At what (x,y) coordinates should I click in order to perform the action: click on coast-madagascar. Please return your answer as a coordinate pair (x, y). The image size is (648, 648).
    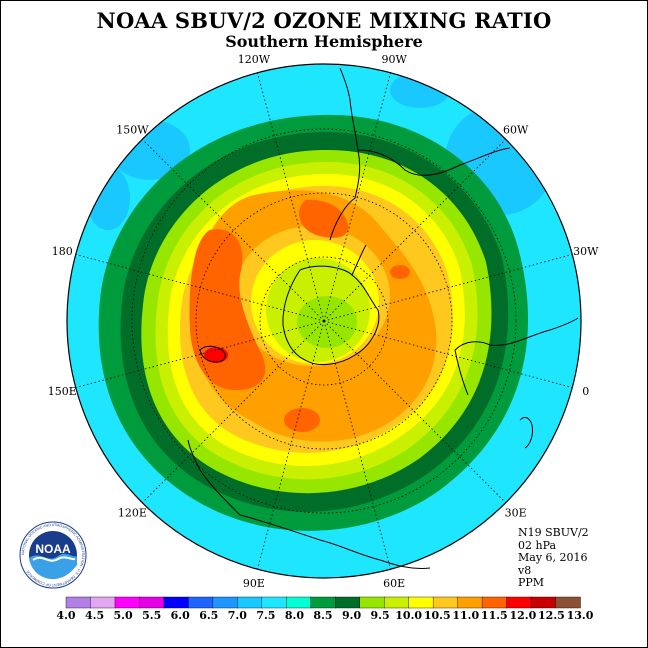
    Looking at the image, I should click on (526, 433).